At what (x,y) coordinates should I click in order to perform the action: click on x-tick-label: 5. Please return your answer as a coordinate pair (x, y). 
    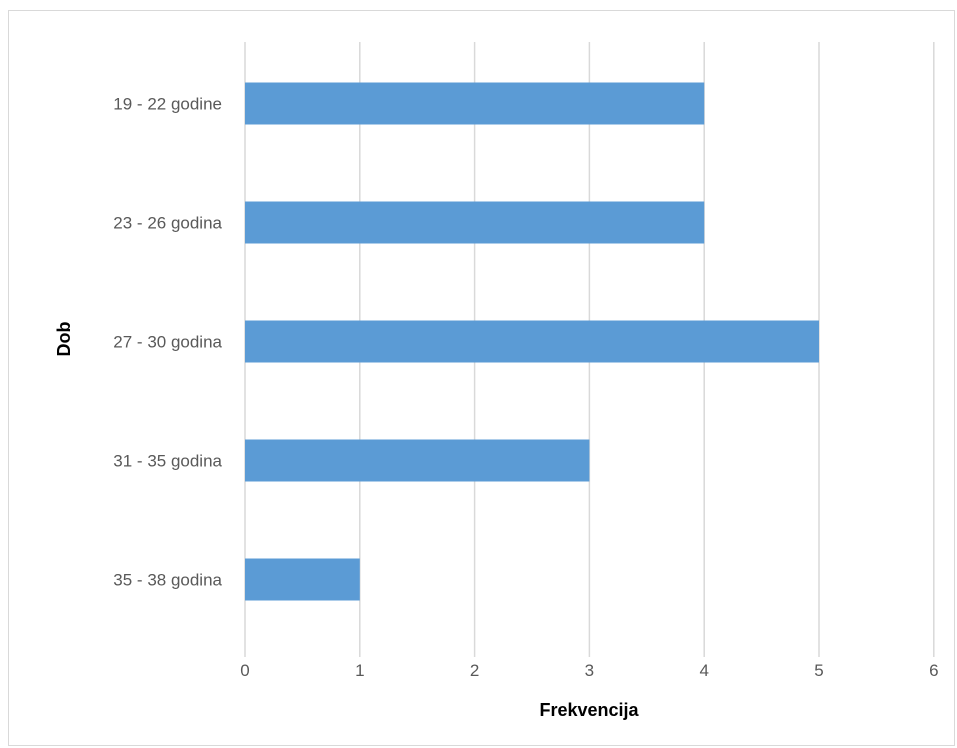
    Looking at the image, I should click on (818, 670).